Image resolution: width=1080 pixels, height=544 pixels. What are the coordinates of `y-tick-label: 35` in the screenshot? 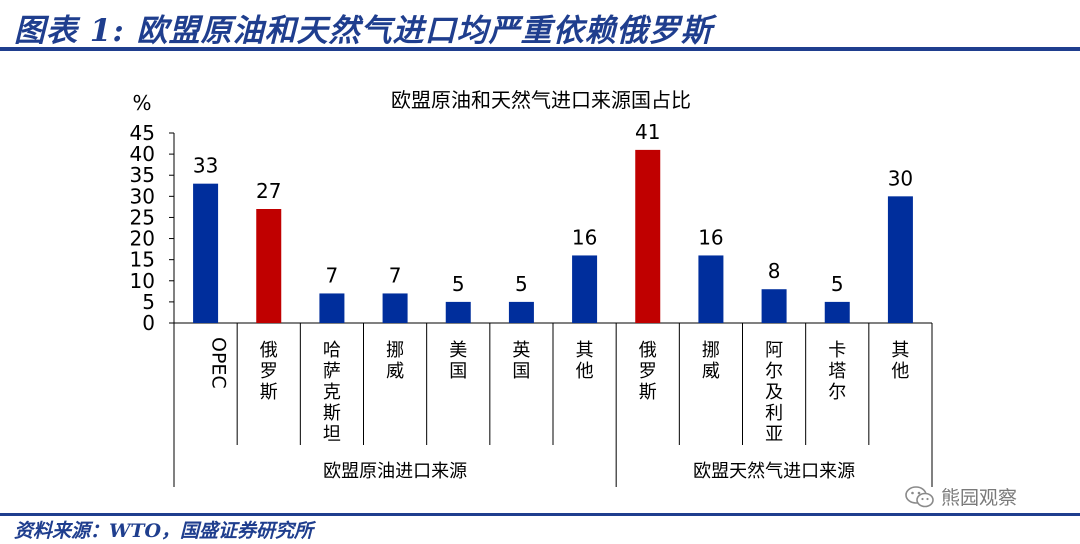 It's located at (142, 175).